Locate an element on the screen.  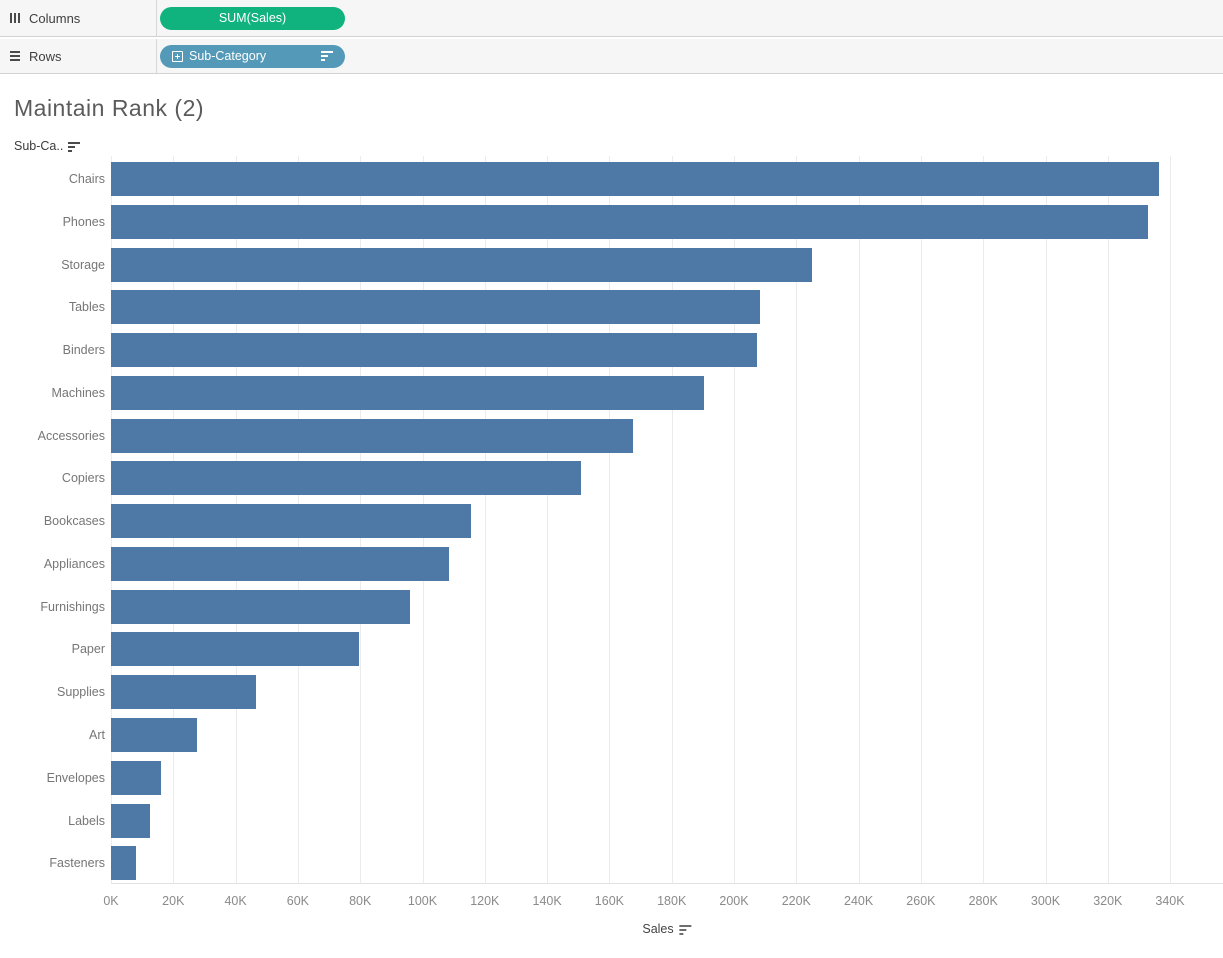
sub-category-pill: Sub-Category is located at coordinates (252, 56).